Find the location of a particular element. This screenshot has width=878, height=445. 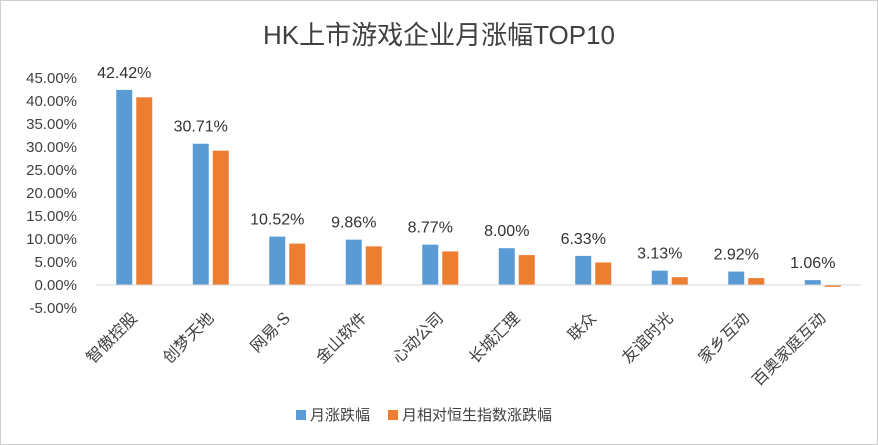

y-tick-label: 30.00% is located at coordinates (51, 147).